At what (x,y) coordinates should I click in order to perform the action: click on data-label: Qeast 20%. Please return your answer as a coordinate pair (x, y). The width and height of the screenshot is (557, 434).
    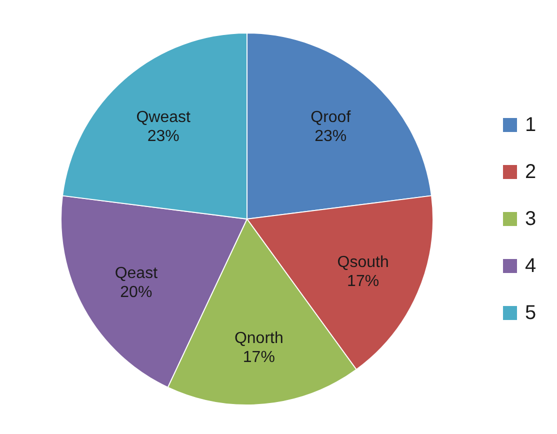
    Looking at the image, I should click on (136, 282).